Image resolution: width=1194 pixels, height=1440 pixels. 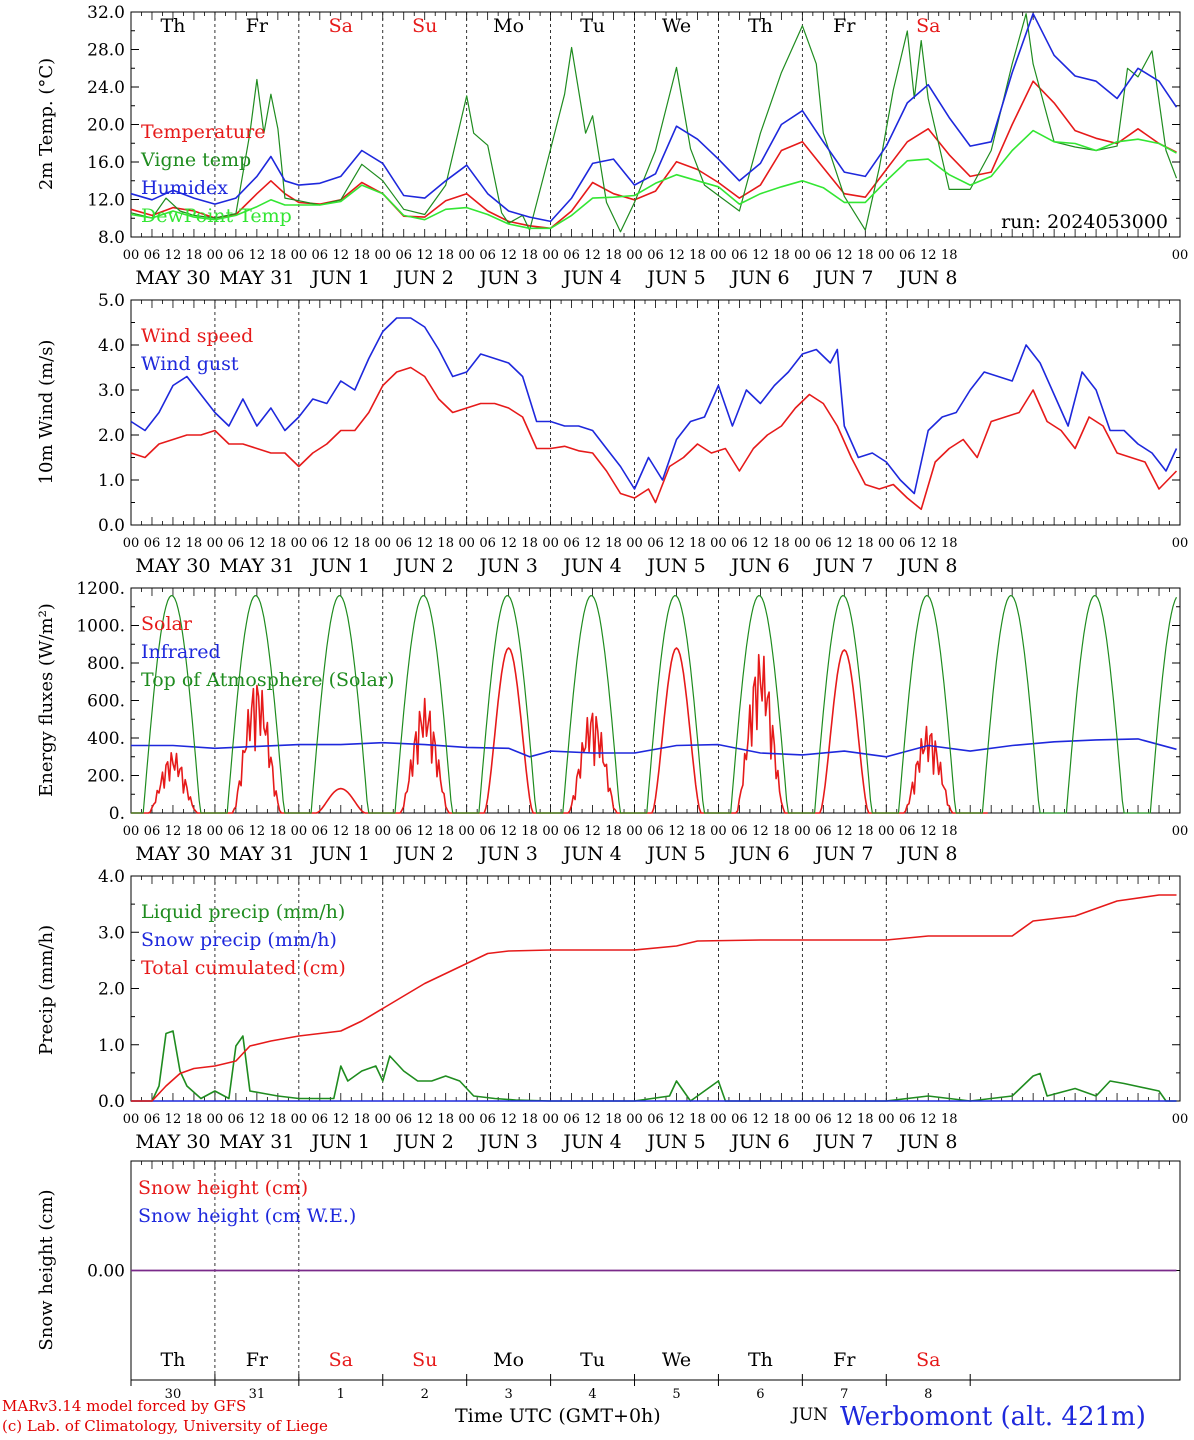 What do you see at coordinates (111, 1102) in the screenshot?
I see `y-tick-label: 0.0` at bounding box center [111, 1102].